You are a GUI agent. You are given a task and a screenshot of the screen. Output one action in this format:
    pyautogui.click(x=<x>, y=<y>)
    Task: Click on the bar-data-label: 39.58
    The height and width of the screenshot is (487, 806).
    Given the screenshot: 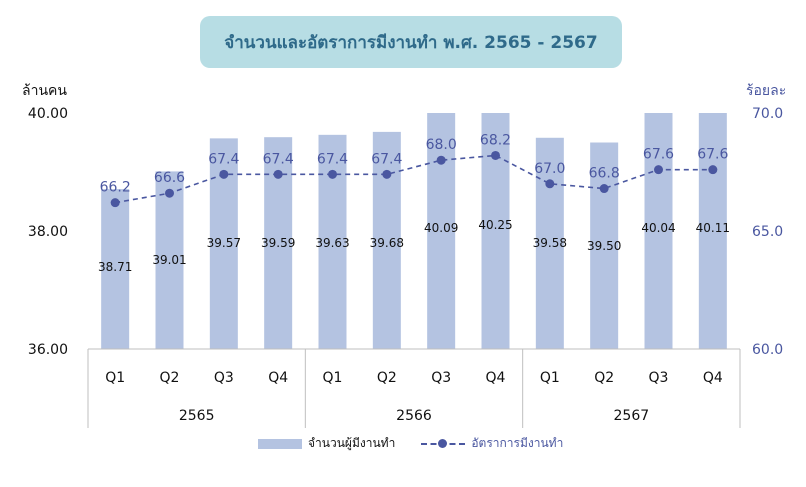 What is the action you would take?
    pyautogui.click(x=550, y=243)
    